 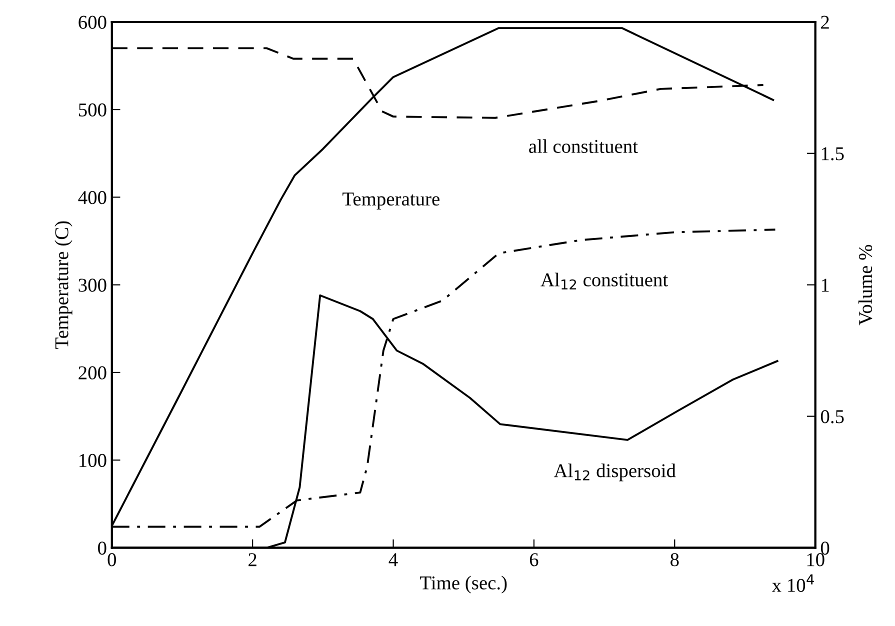 What do you see at coordinates (393, 559) in the screenshot?
I see `x-tick-label: 4` at bounding box center [393, 559].